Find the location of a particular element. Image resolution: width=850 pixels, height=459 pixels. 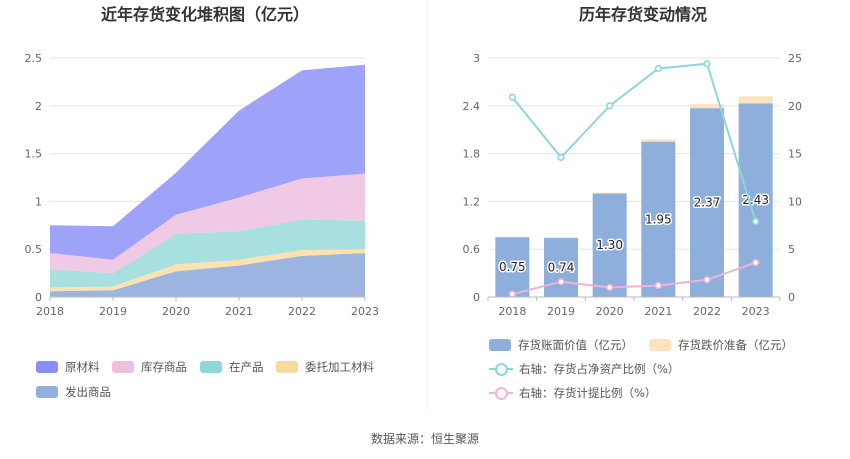

y-tick-label: 2.5 is located at coordinates (34, 58).